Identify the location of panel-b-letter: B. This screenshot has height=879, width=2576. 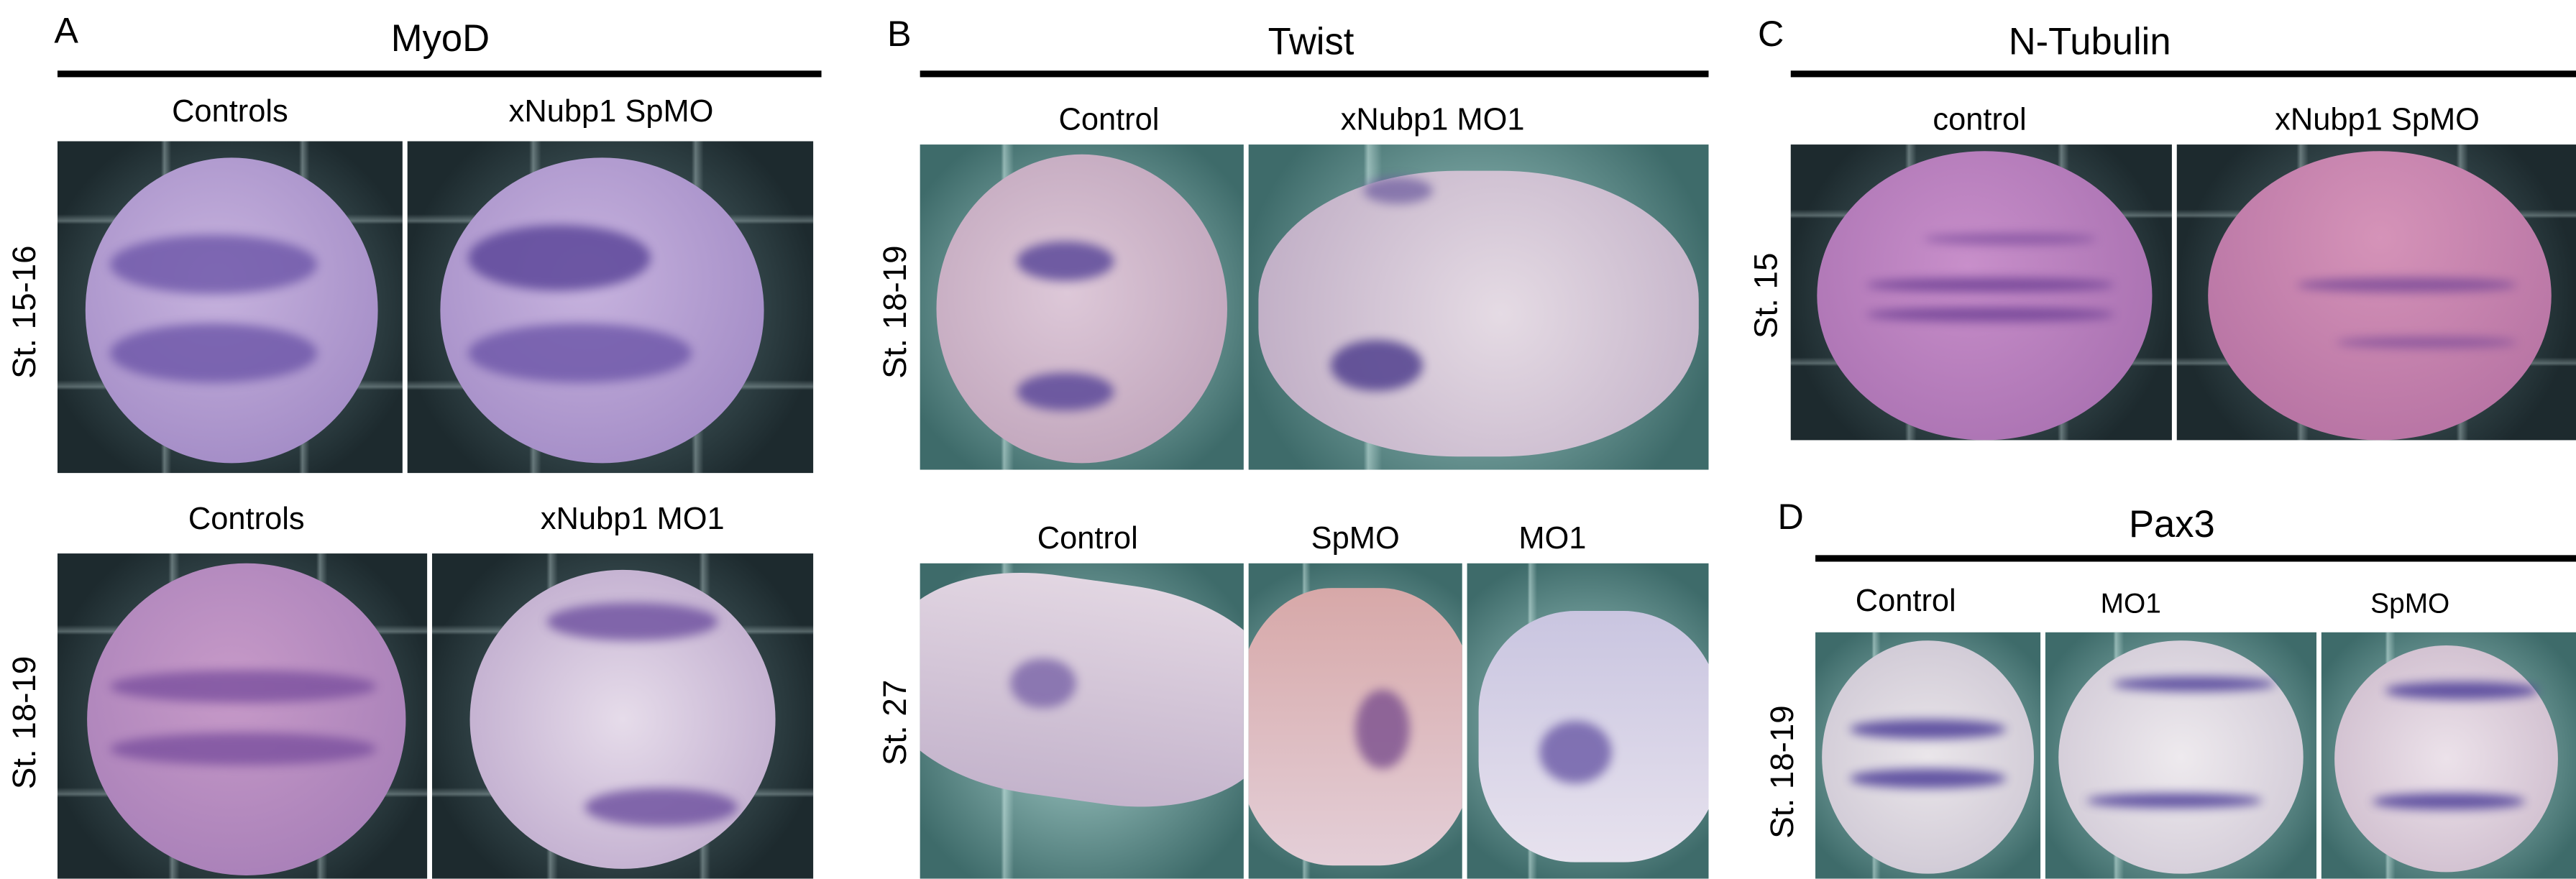
(899, 34).